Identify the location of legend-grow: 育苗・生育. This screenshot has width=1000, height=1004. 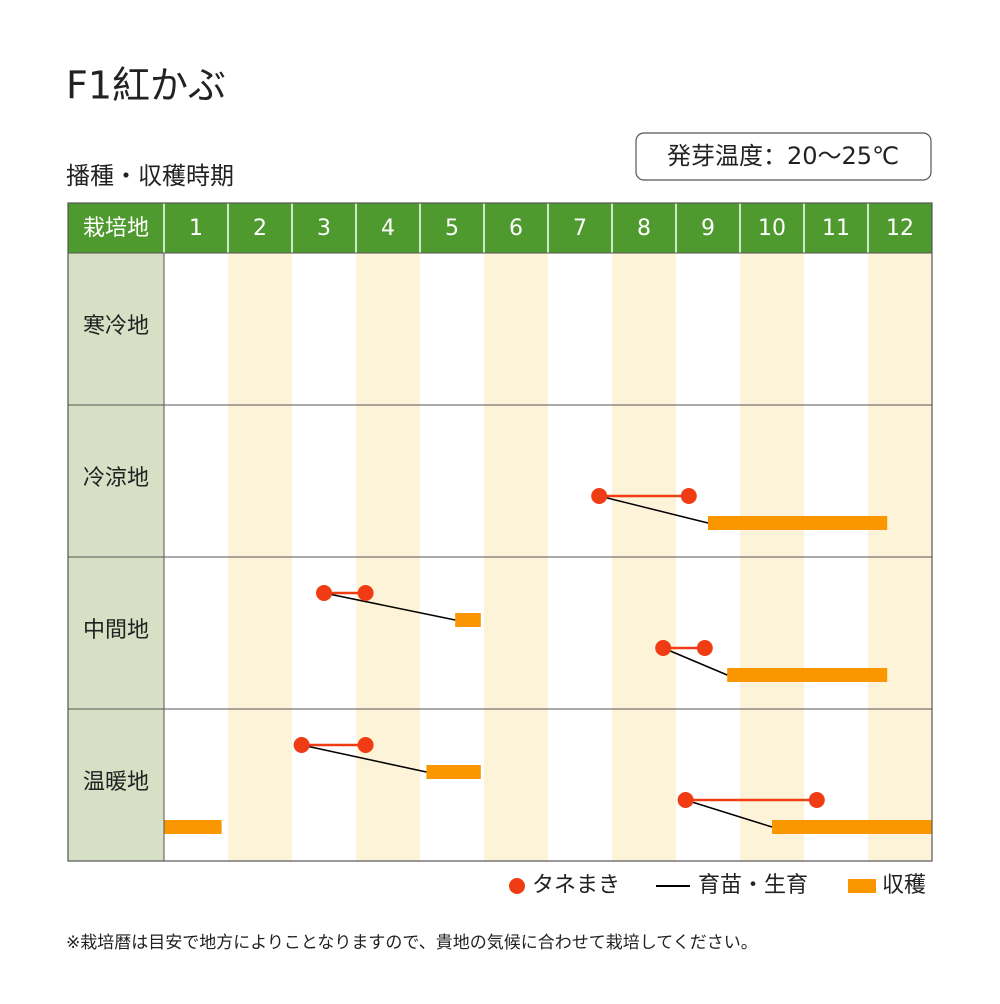
(753, 885).